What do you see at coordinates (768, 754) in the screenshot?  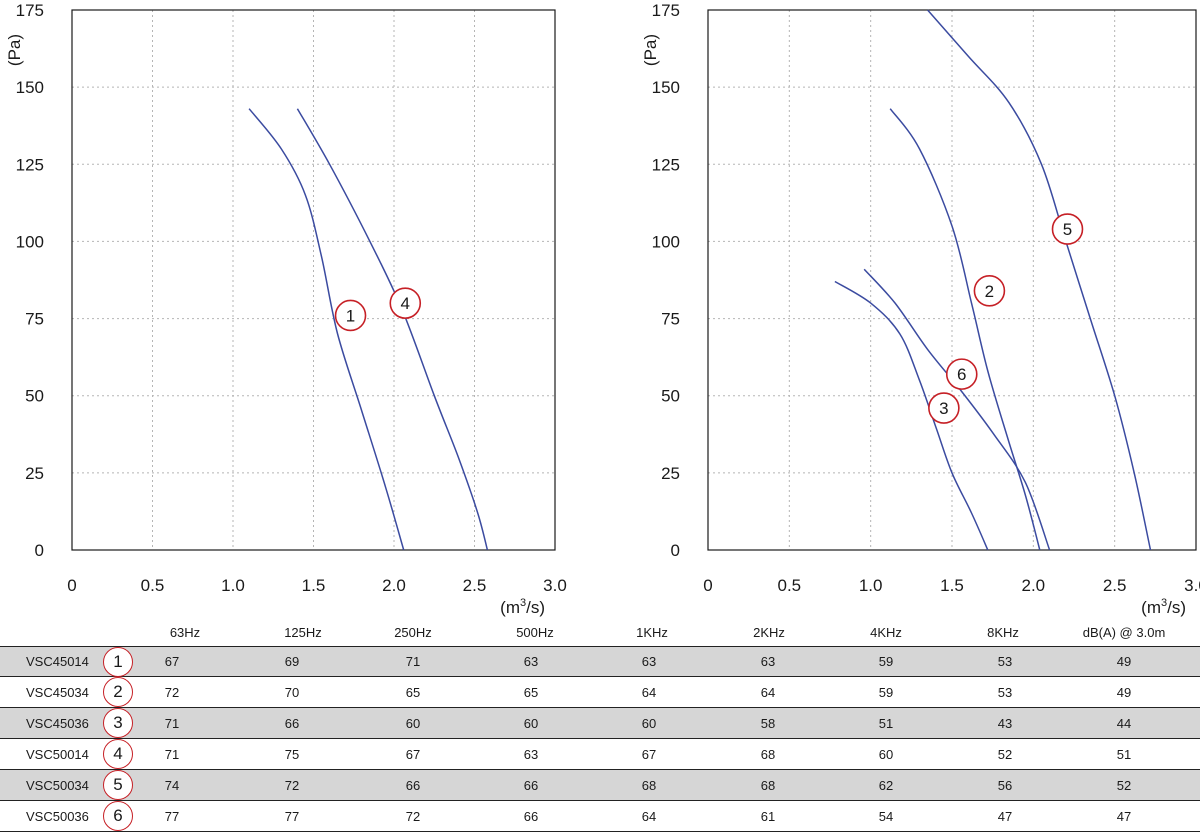 I see `table-cell: 68` at bounding box center [768, 754].